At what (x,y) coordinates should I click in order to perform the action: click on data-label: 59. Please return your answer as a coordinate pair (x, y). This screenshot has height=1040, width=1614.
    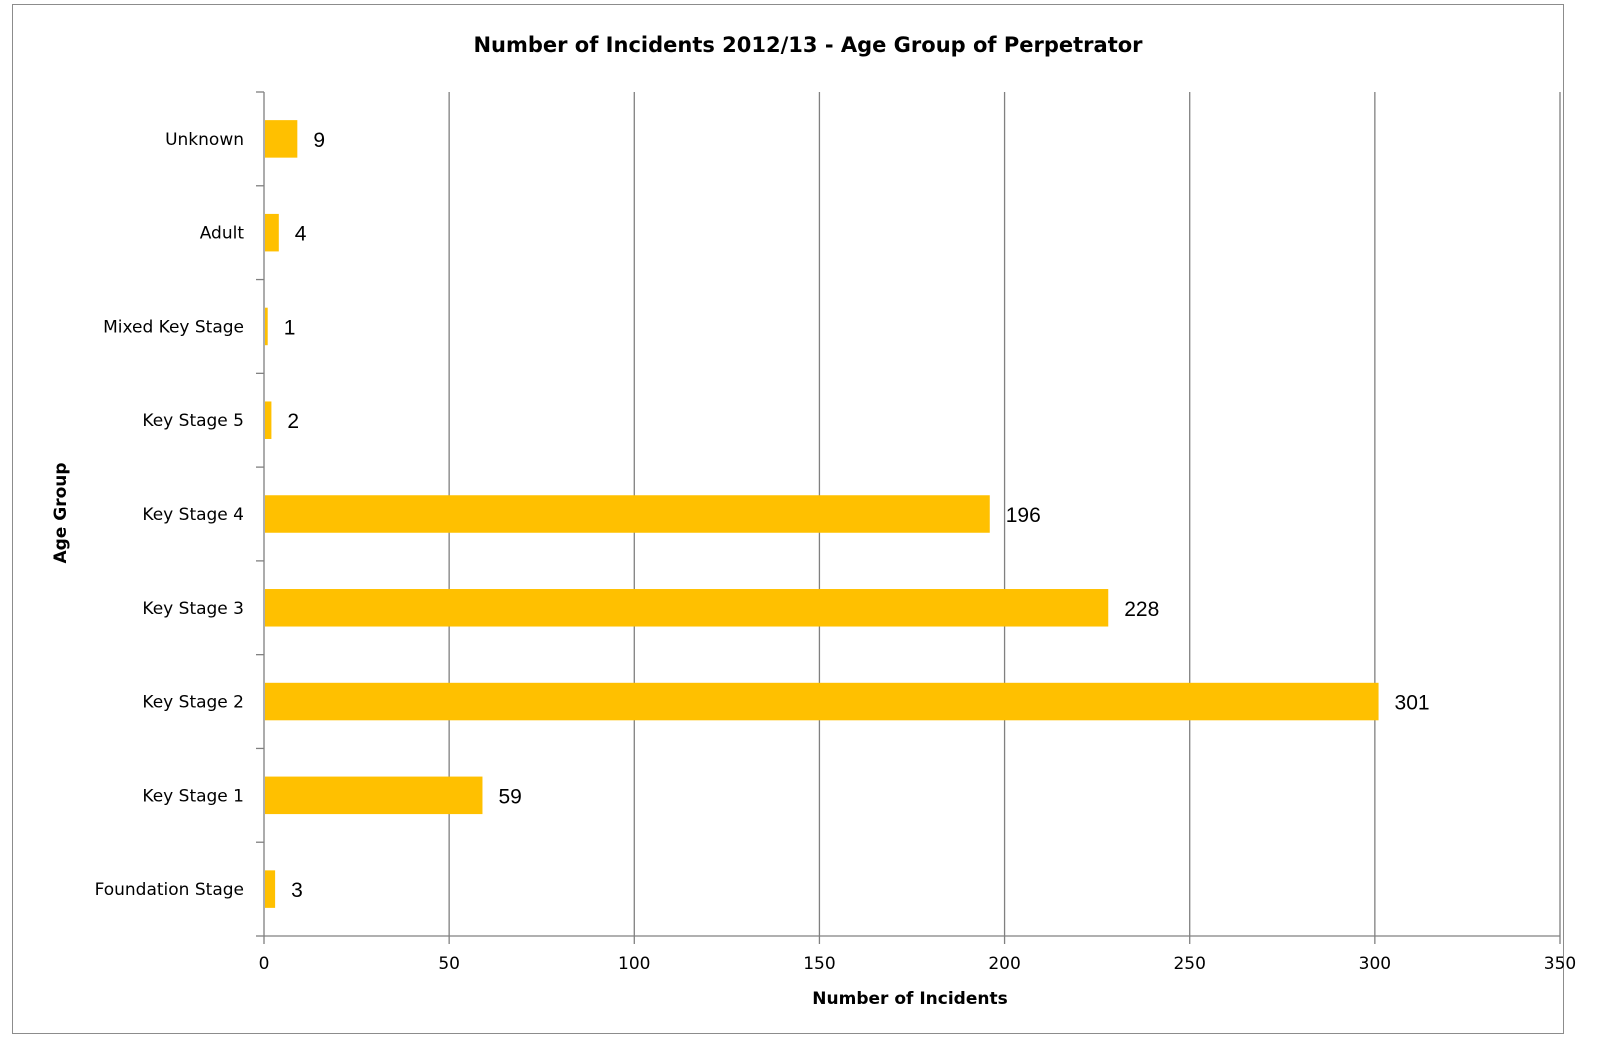
    Looking at the image, I should click on (509, 796).